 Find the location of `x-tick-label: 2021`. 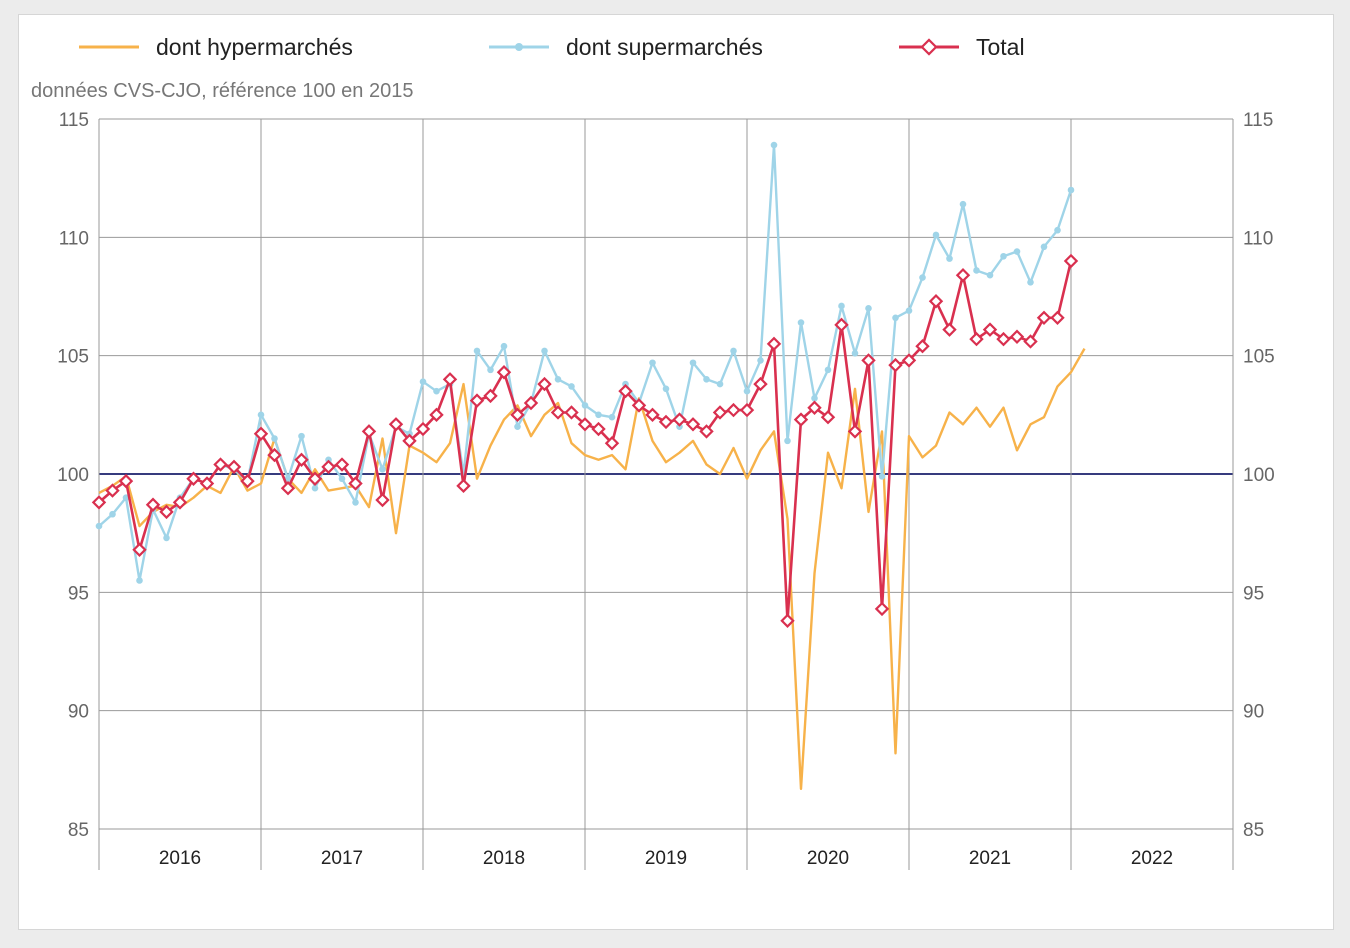

x-tick-label: 2021 is located at coordinates (990, 858).